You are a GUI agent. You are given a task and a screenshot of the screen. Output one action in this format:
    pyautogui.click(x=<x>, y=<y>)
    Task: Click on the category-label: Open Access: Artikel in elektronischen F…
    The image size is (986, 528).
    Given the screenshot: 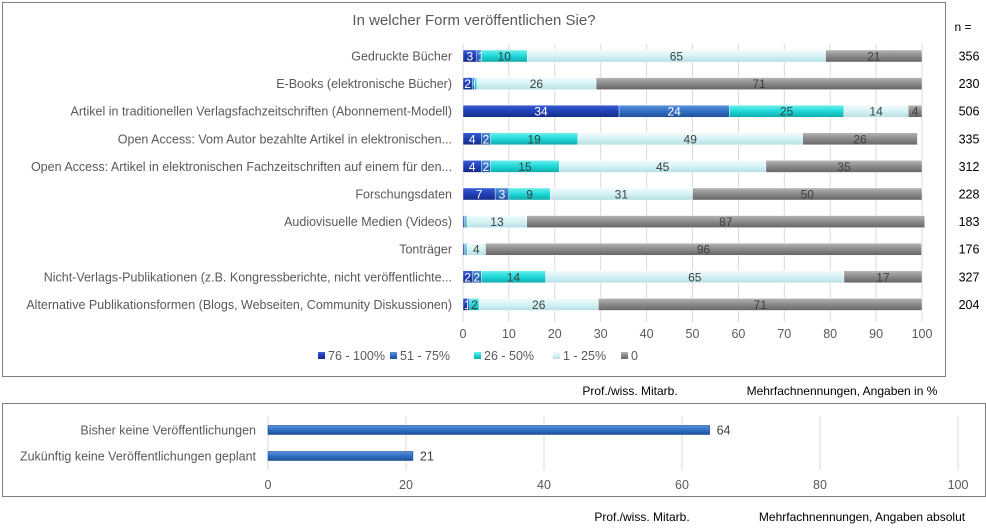 What is the action you would take?
    pyautogui.click(x=241, y=167)
    